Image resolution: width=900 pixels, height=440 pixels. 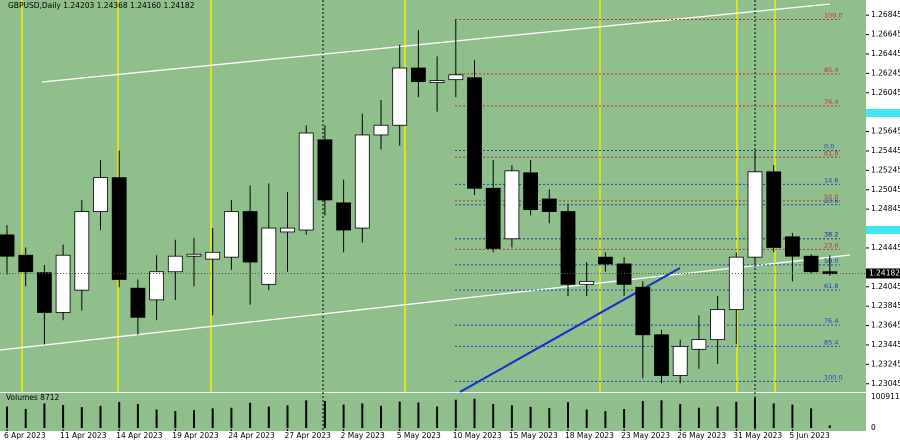 I want to click on y-tick-label: 1.25245, so click(x=885, y=169).